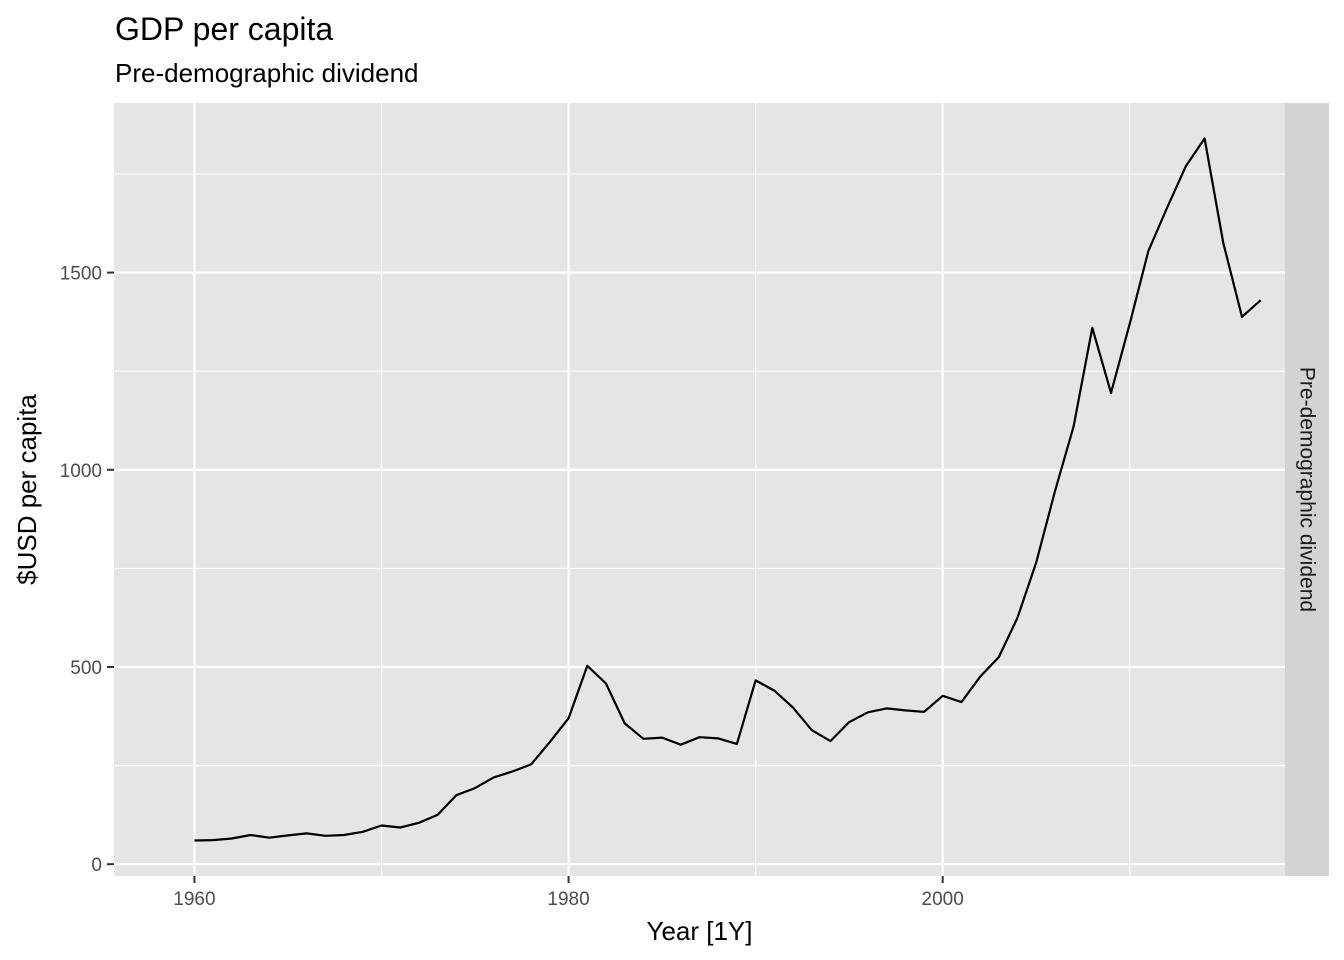 This screenshot has width=1344, height=960. I want to click on x-axis-title: Year [1Y], so click(699, 931).